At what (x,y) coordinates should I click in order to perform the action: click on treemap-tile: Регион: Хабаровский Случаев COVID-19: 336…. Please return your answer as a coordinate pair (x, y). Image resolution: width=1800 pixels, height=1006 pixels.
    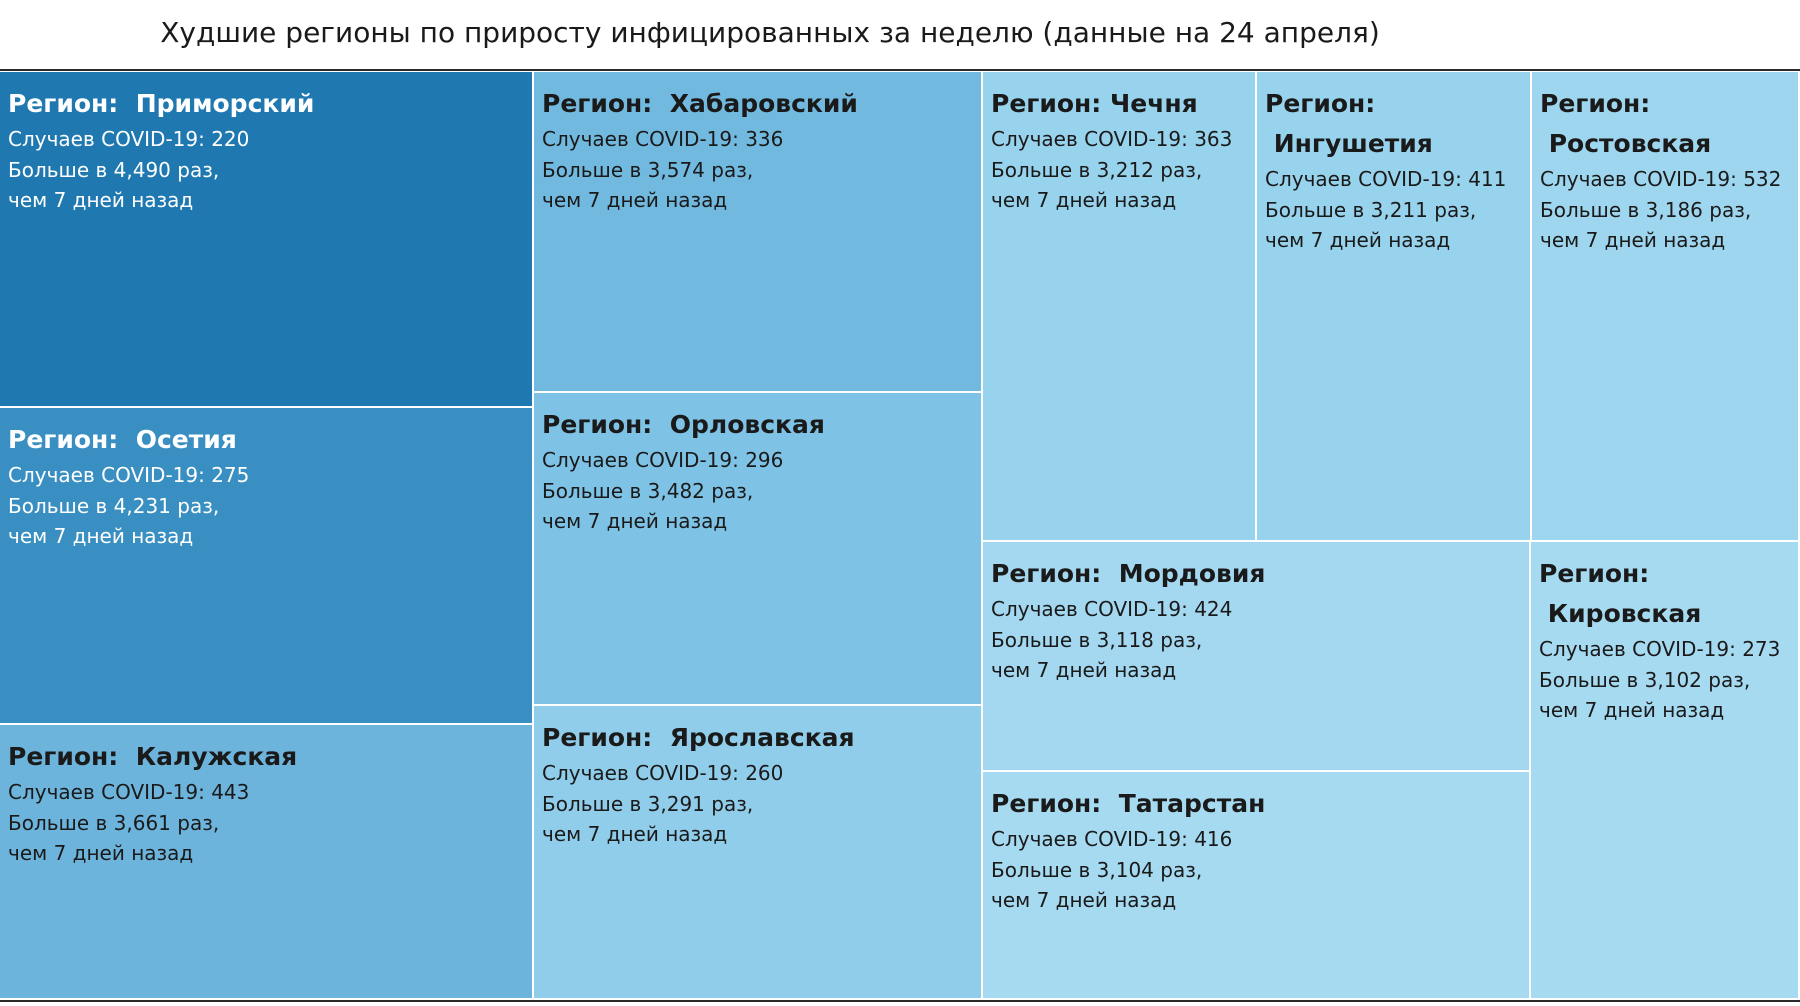
    Looking at the image, I should click on (758, 232).